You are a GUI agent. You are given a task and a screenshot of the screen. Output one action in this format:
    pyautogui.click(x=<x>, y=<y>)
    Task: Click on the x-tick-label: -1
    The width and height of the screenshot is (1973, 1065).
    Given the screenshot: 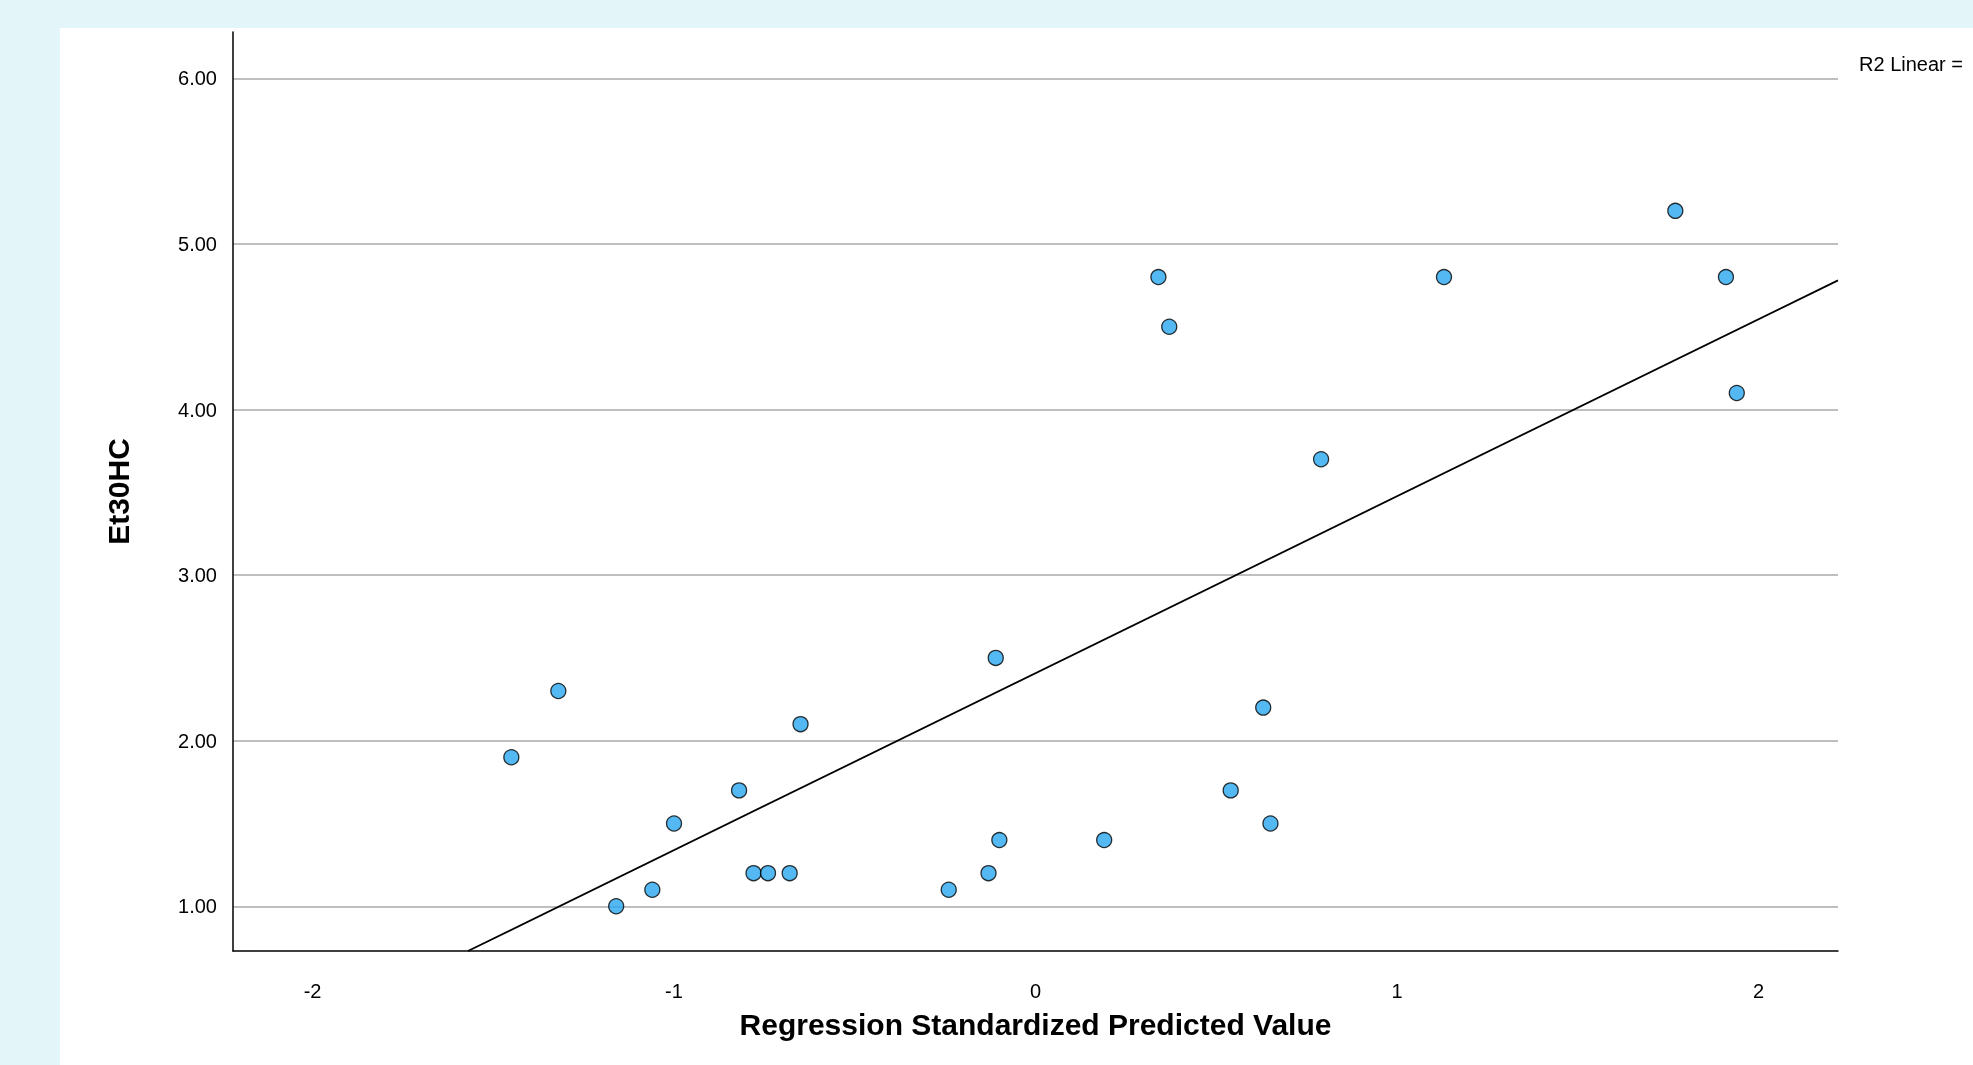 What is the action you would take?
    pyautogui.click(x=674, y=991)
    